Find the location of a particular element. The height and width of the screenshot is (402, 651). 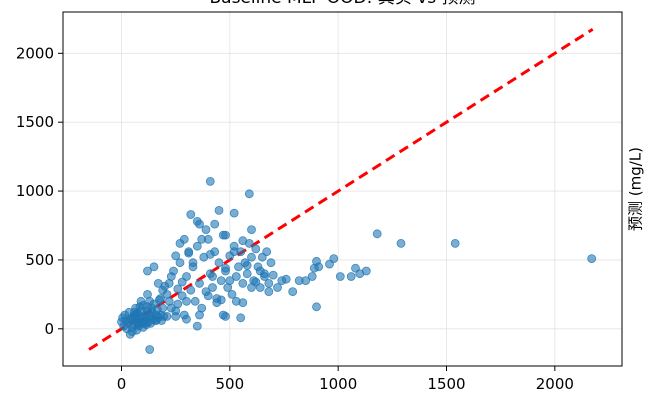

y-axis-label: 预测 (mg/L) is located at coordinates (636, 189).